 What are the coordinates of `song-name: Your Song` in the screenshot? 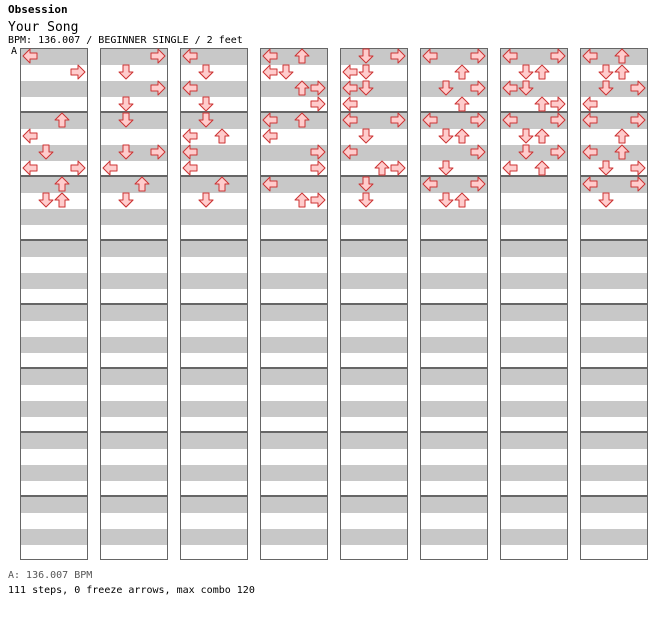 It's located at (43, 27).